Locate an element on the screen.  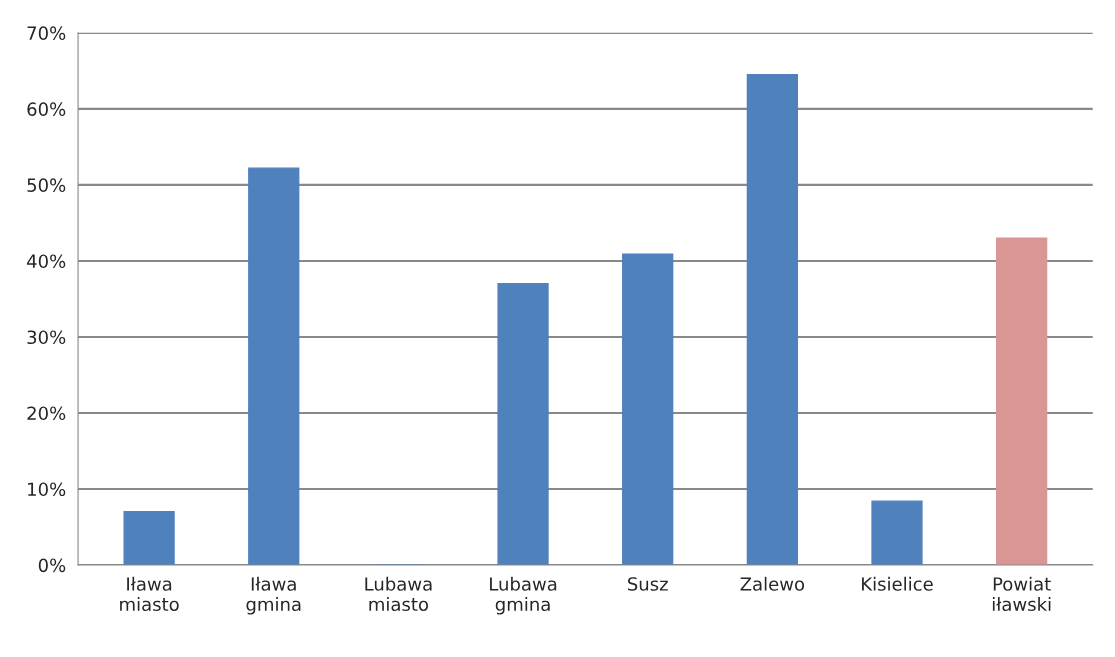
x-tick-label: Lubawa miasto is located at coordinates (398, 594).